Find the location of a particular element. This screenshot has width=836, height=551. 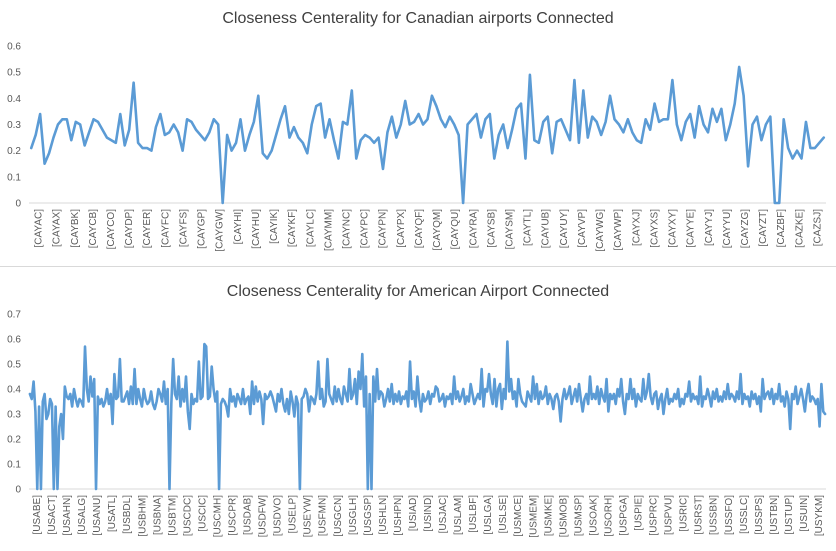

x-tick-label: [CAYVP] is located at coordinates (582, 228).